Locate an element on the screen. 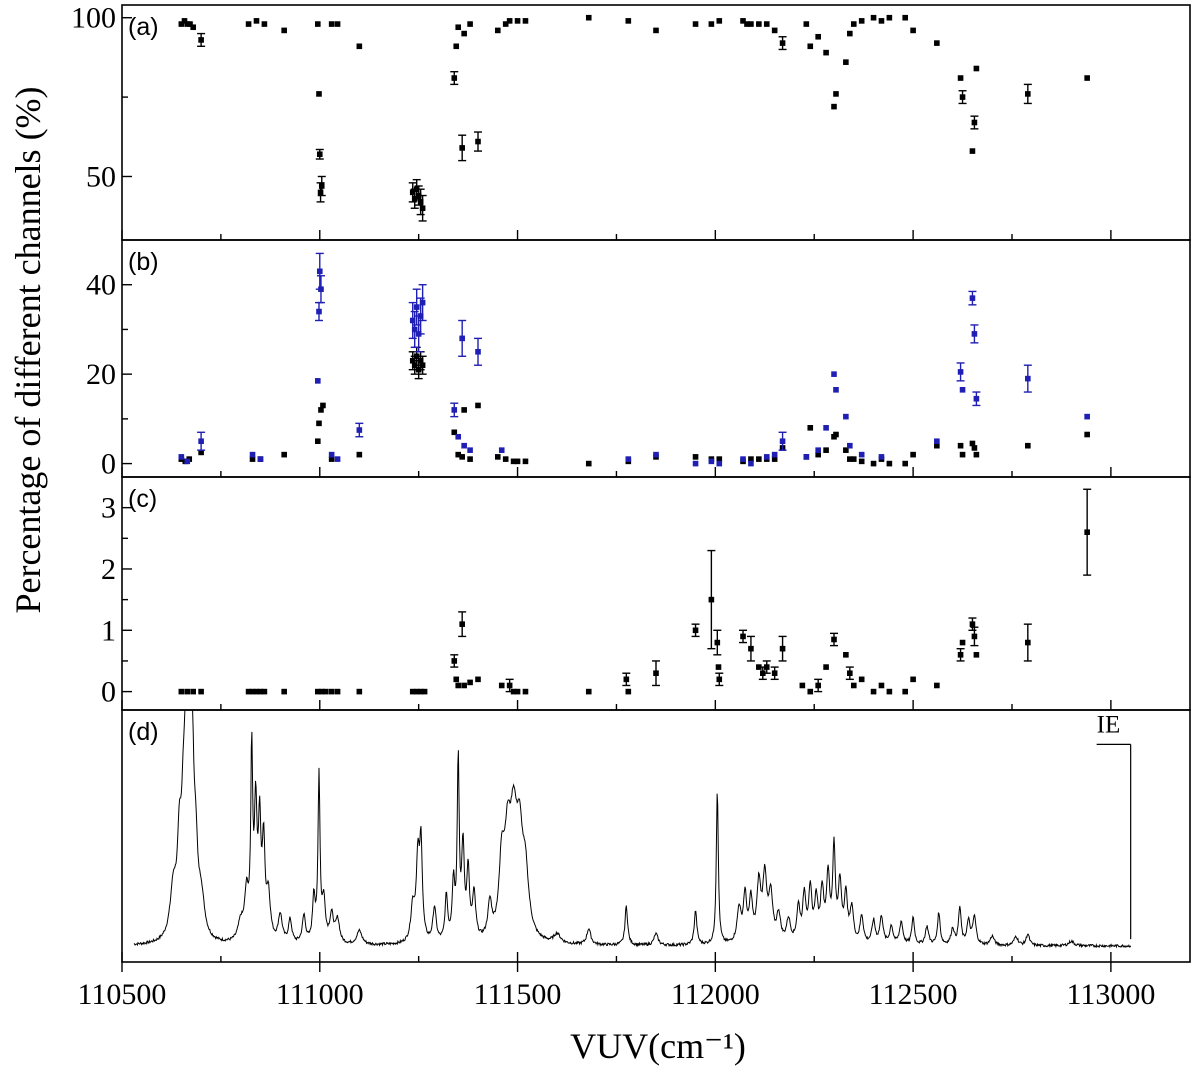  x-tick-label: 110500 is located at coordinates (122, 994).